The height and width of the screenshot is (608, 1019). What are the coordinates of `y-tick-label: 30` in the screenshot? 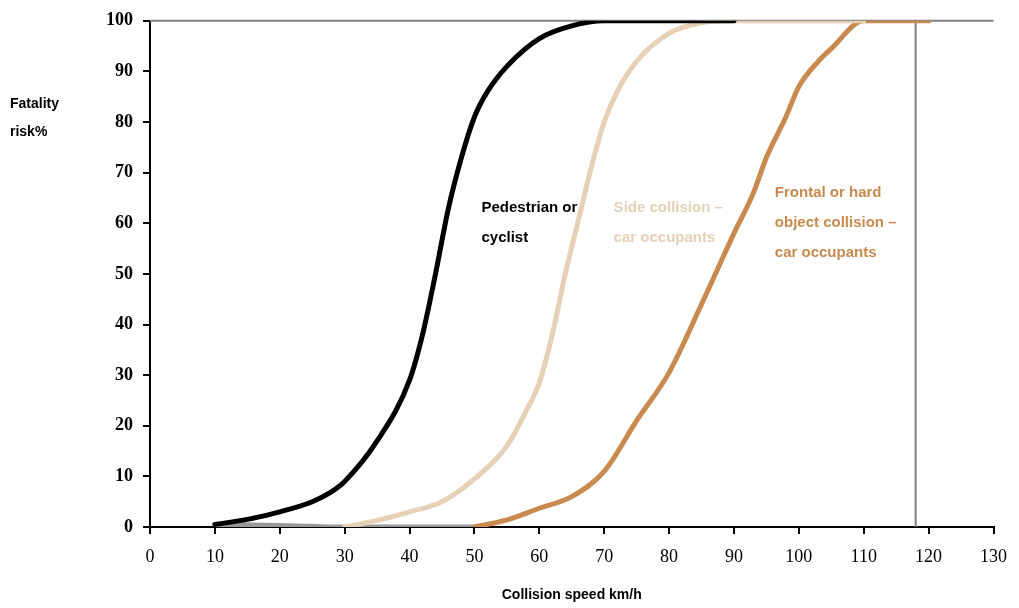 It's located at (124, 373).